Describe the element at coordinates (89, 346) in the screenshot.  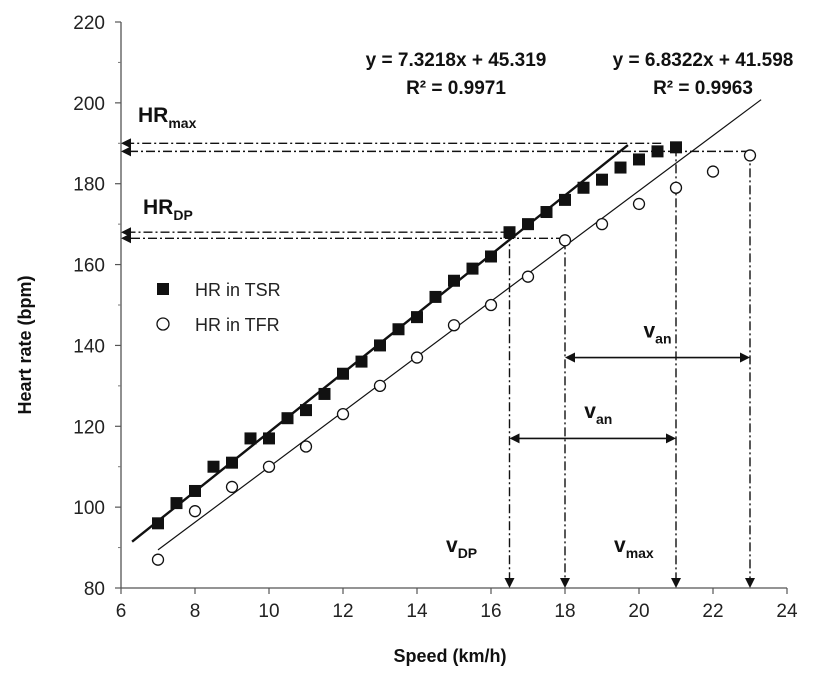
I see `y-tick-label: 140` at that location.